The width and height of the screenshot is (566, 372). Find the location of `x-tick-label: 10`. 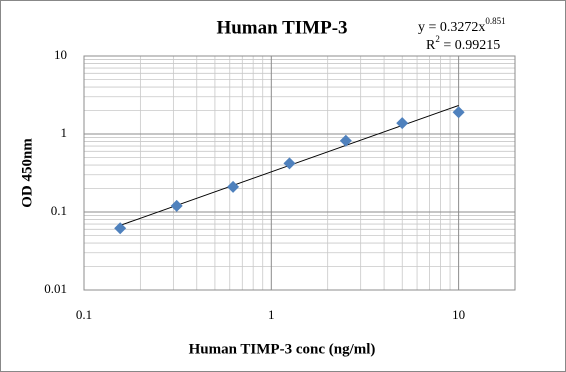

x-tick-label: 10 is located at coordinates (458, 314).